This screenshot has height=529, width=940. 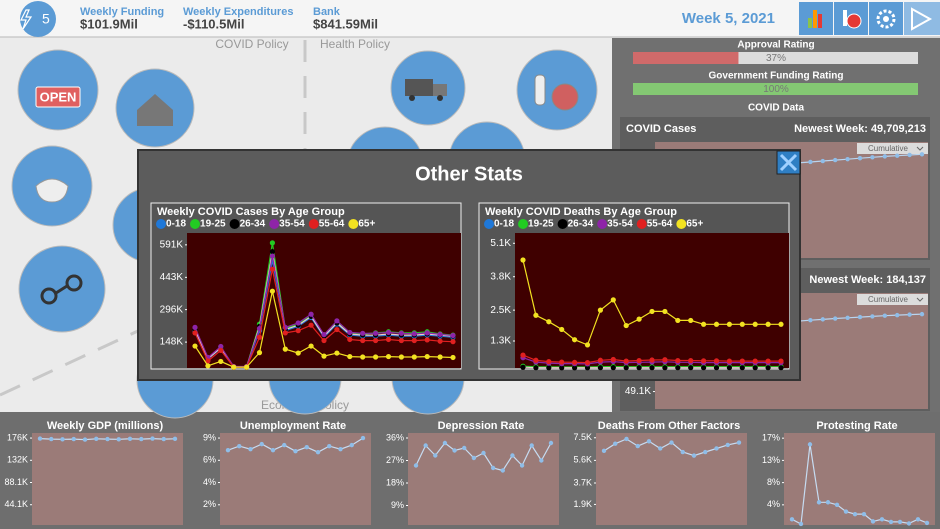 I want to click on covid-data-title: COVID Data, so click(x=776, y=108).